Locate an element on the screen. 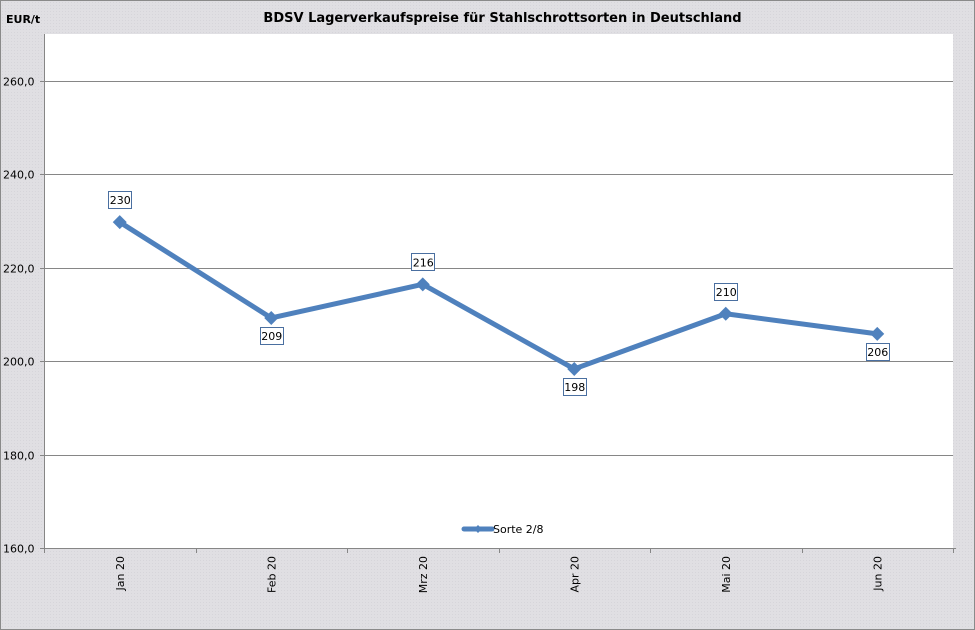 Image resolution: width=975 pixels, height=630 pixels. legend-marker-icon is located at coordinates (478, 529).